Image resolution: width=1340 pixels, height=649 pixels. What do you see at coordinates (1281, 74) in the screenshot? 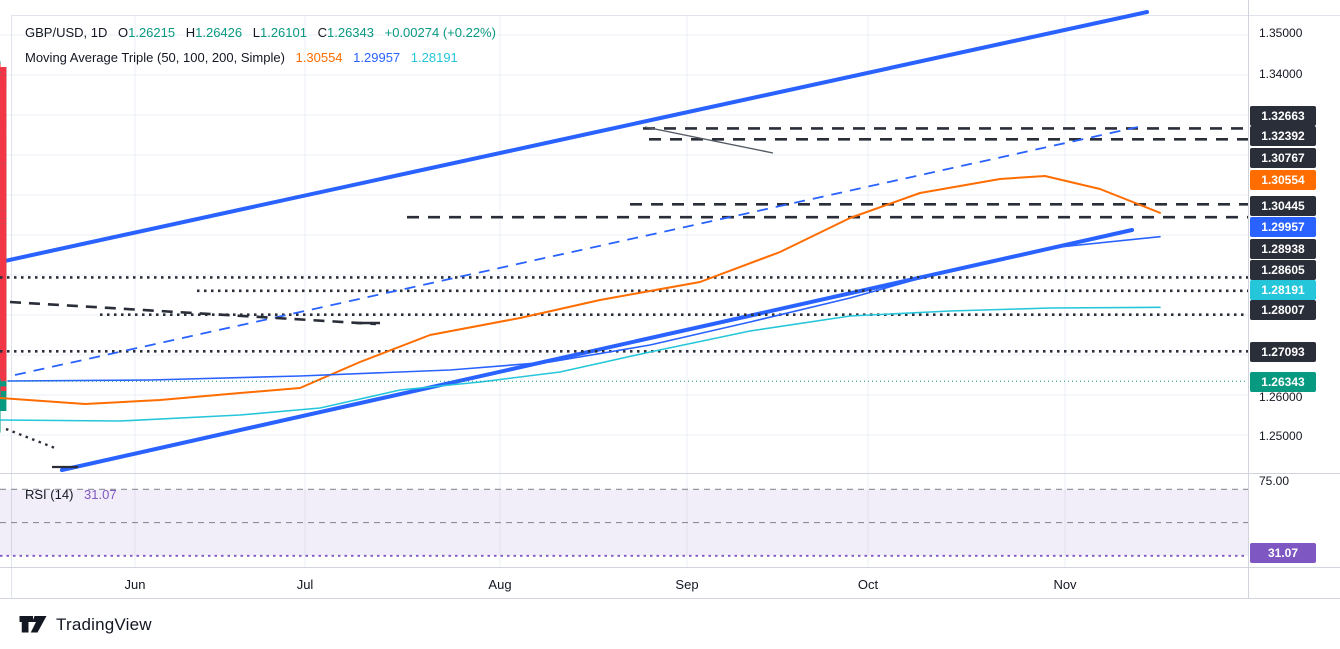
I see `price-axis-label: 1.34000` at bounding box center [1281, 74].